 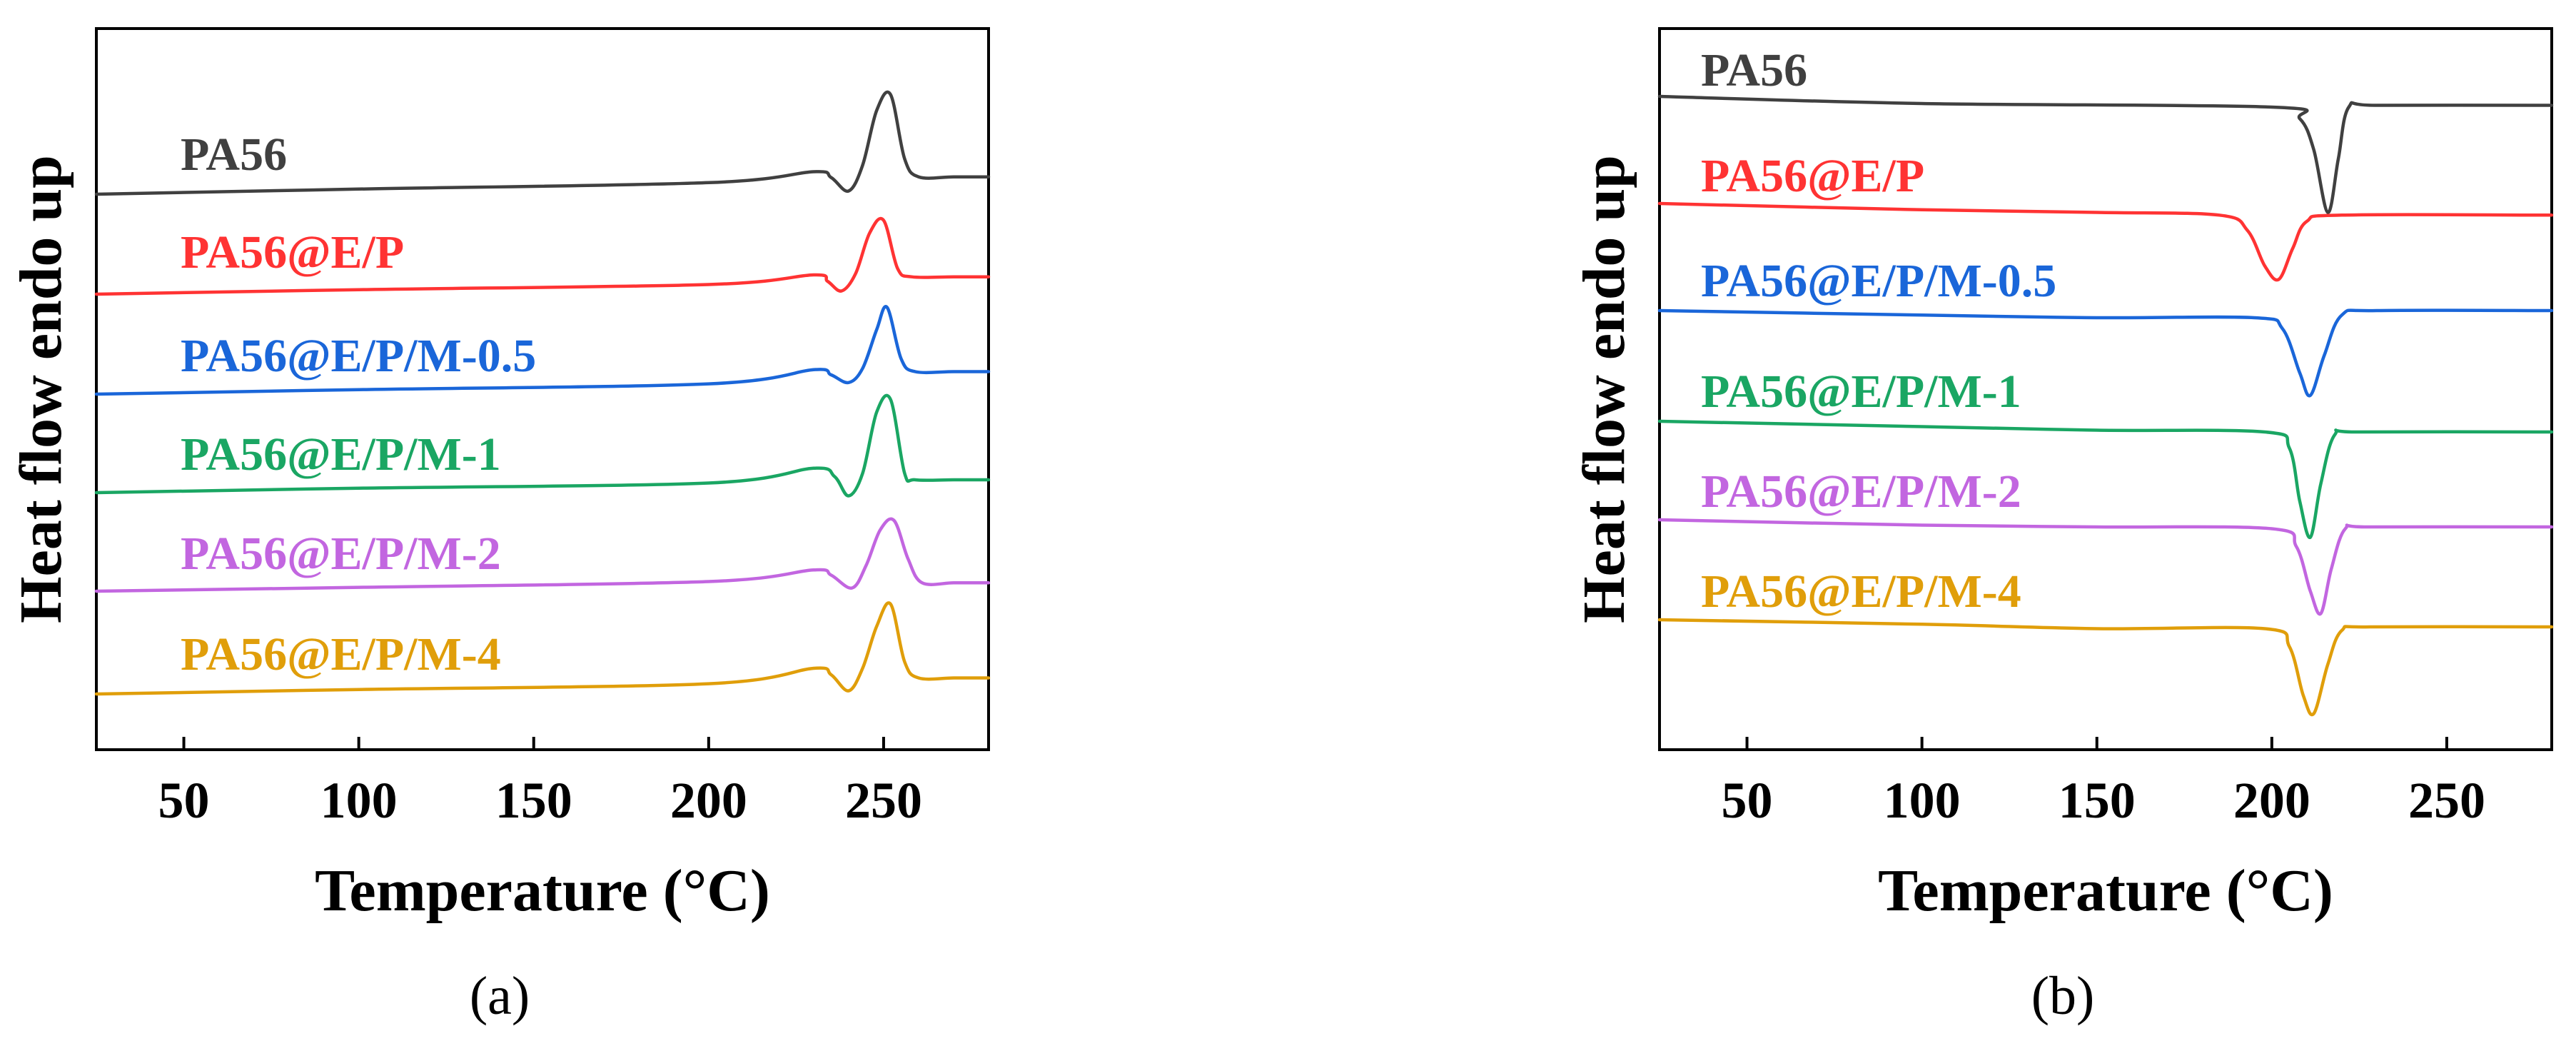 I want to click on panel-a-series-label-1: PA56@E/P, so click(x=292, y=252).